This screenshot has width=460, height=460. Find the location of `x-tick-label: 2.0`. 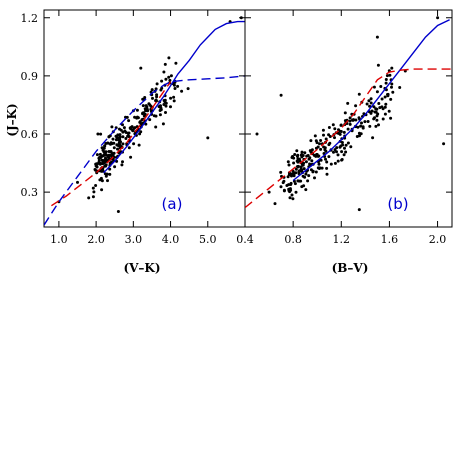

x-tick-label: 2.0 is located at coordinates (96, 239).